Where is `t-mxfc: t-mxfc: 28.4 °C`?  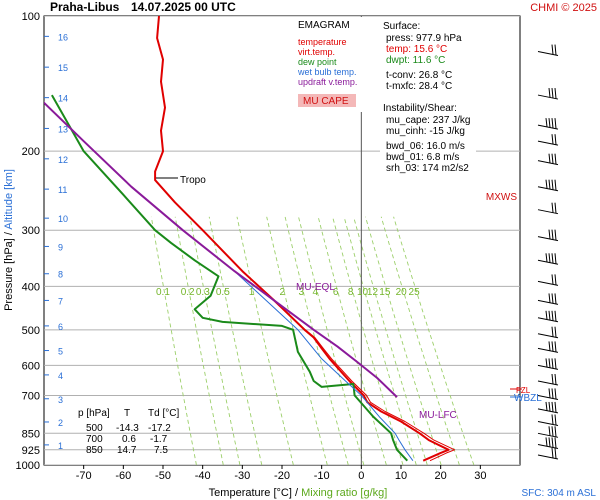
t-mxfc: t-mxfc: 28.4 °C is located at coordinates (419, 86).